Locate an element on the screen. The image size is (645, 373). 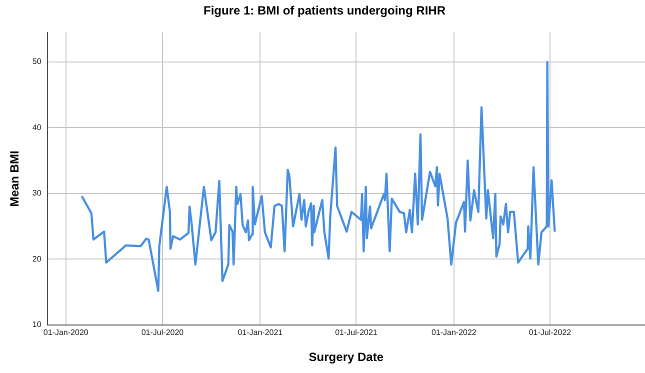
x-tick-label: 01-Jan-2022 is located at coordinates (454, 333).